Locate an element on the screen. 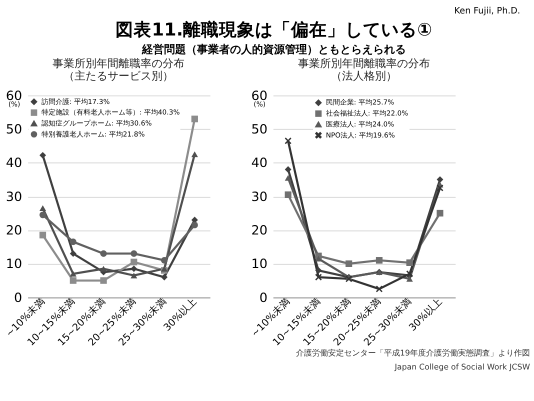  text: （主たるサービス別） is located at coordinates (119, 76).